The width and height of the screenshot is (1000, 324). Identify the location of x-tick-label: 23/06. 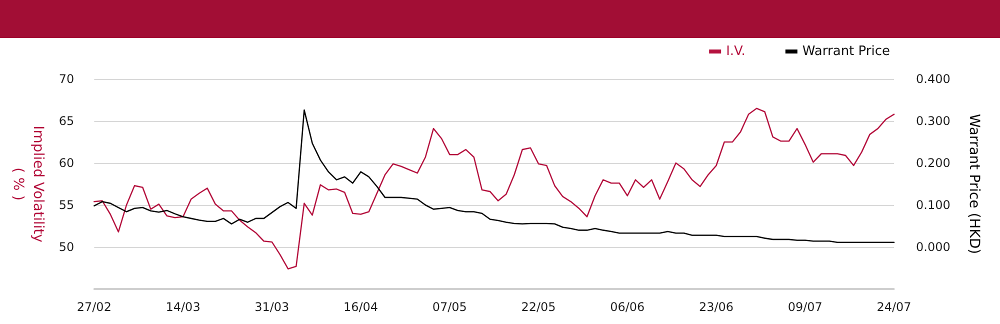
(716, 307).